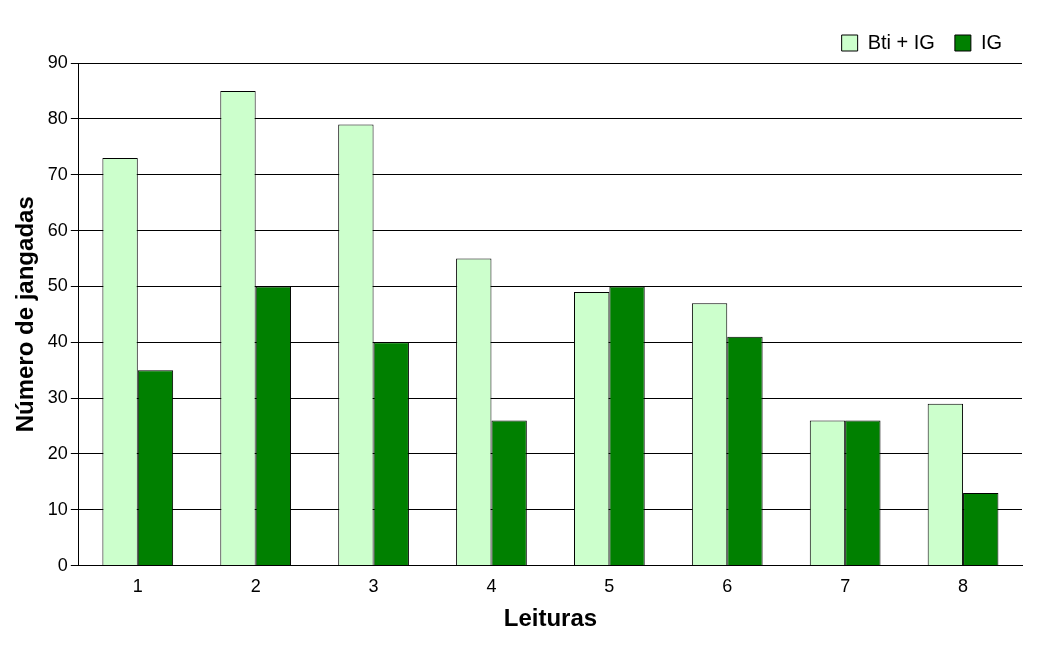 This screenshot has height=646, width=1050. Describe the element at coordinates (57, 173) in the screenshot. I see `y-tick-label: 70` at that location.